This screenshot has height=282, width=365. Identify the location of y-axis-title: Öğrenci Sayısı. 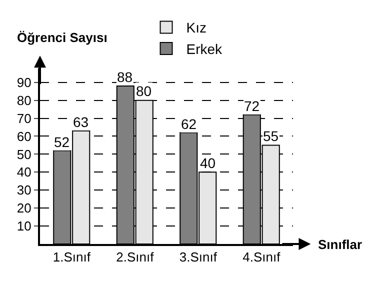
(62, 37).